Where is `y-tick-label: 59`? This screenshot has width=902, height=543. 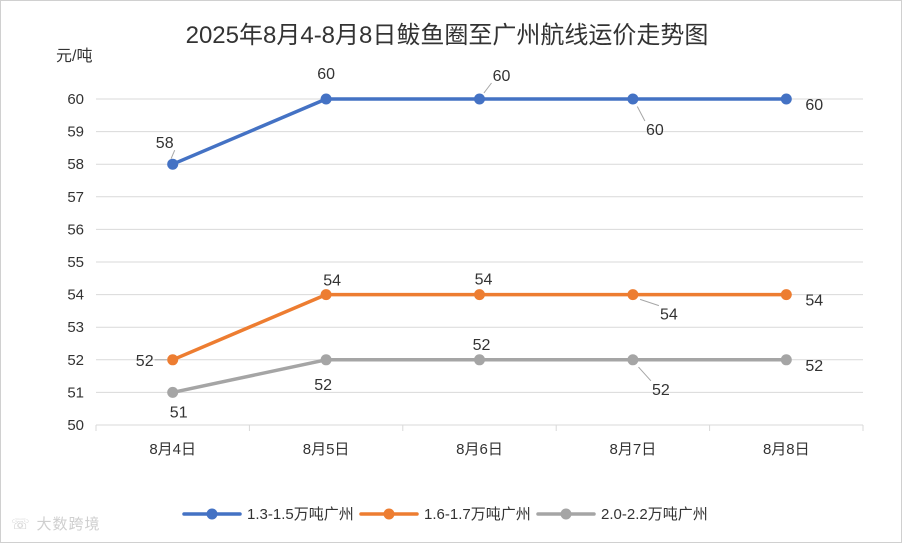
y-tick-label: 59 is located at coordinates (75, 132).